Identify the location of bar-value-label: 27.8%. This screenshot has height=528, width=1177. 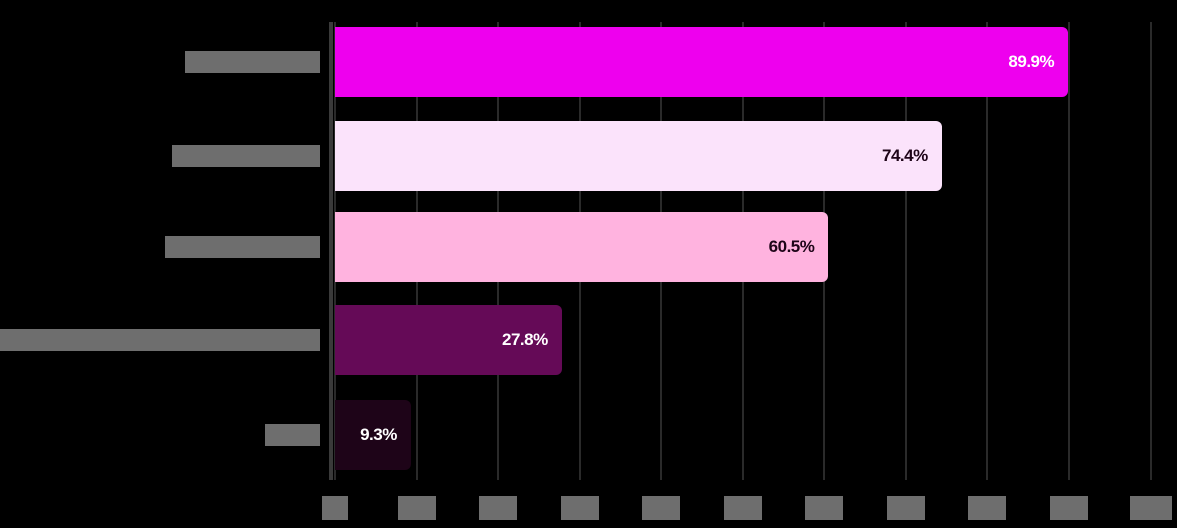
(525, 339).